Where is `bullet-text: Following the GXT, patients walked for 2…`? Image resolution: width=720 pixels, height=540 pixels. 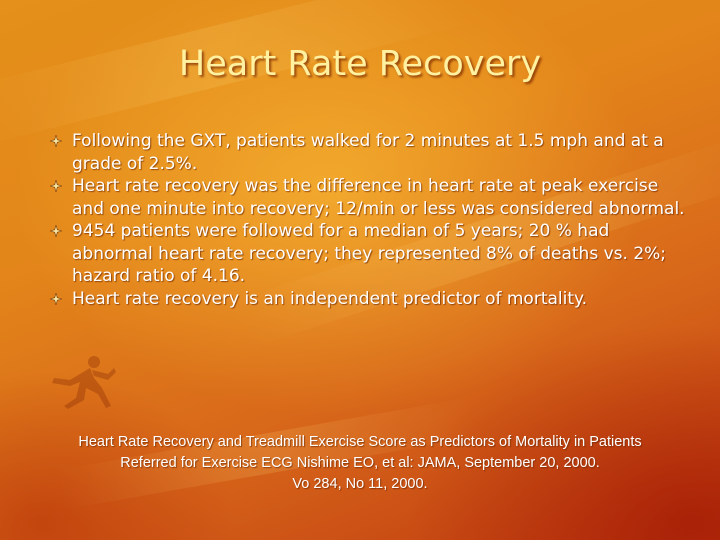
bullet-text: Following the GXT, patients walked for 2… is located at coordinates (368, 152).